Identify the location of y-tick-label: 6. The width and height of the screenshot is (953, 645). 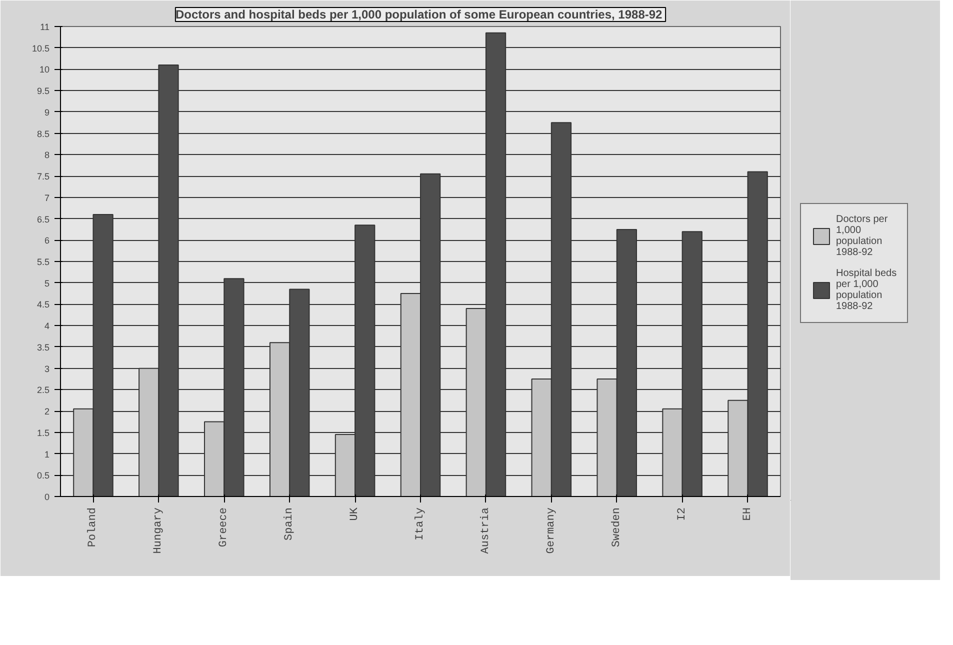
(47, 241).